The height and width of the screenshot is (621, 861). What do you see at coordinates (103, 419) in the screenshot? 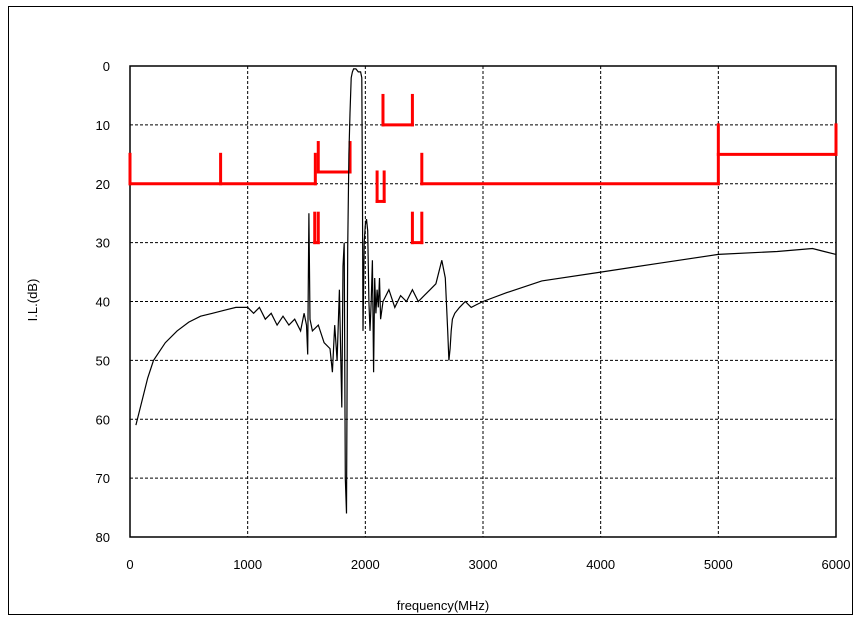
I see `y-tick-label: 60` at bounding box center [103, 419].